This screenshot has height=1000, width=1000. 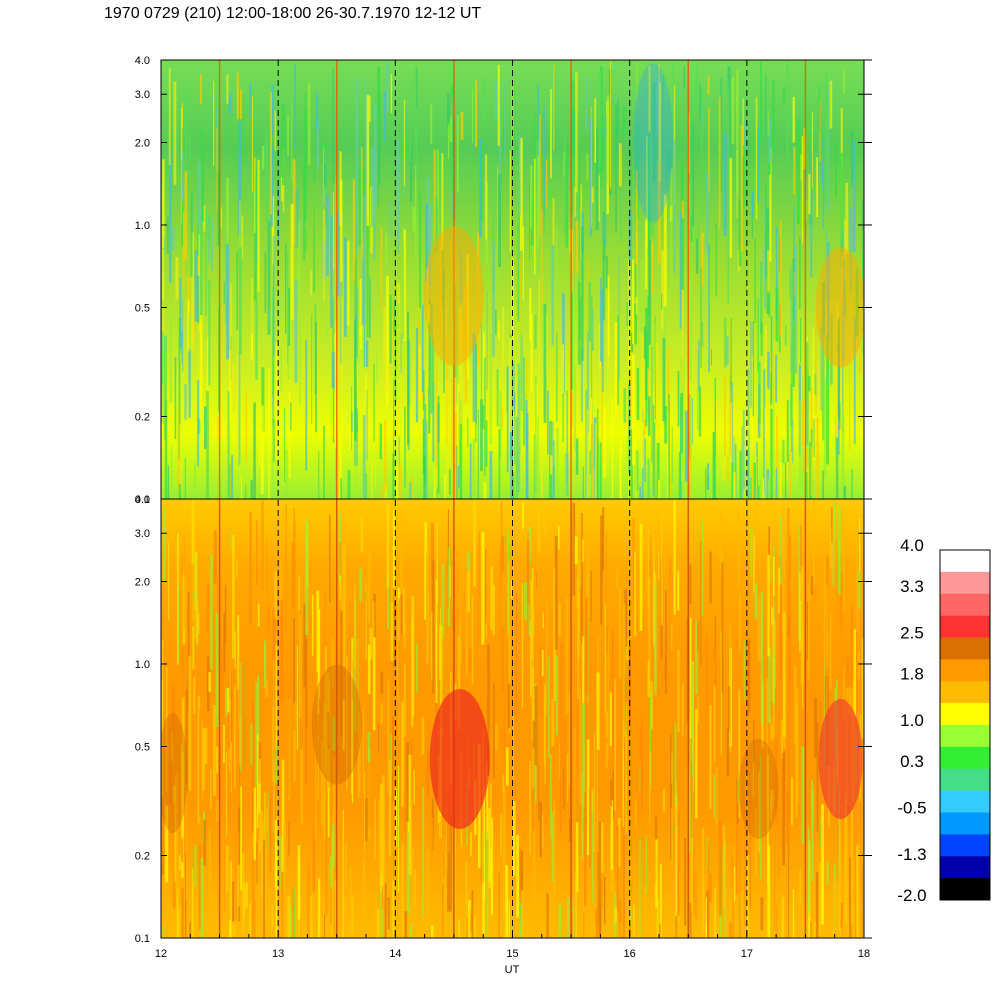 I want to click on y-tick-label: 3.0, so click(x=142, y=534).